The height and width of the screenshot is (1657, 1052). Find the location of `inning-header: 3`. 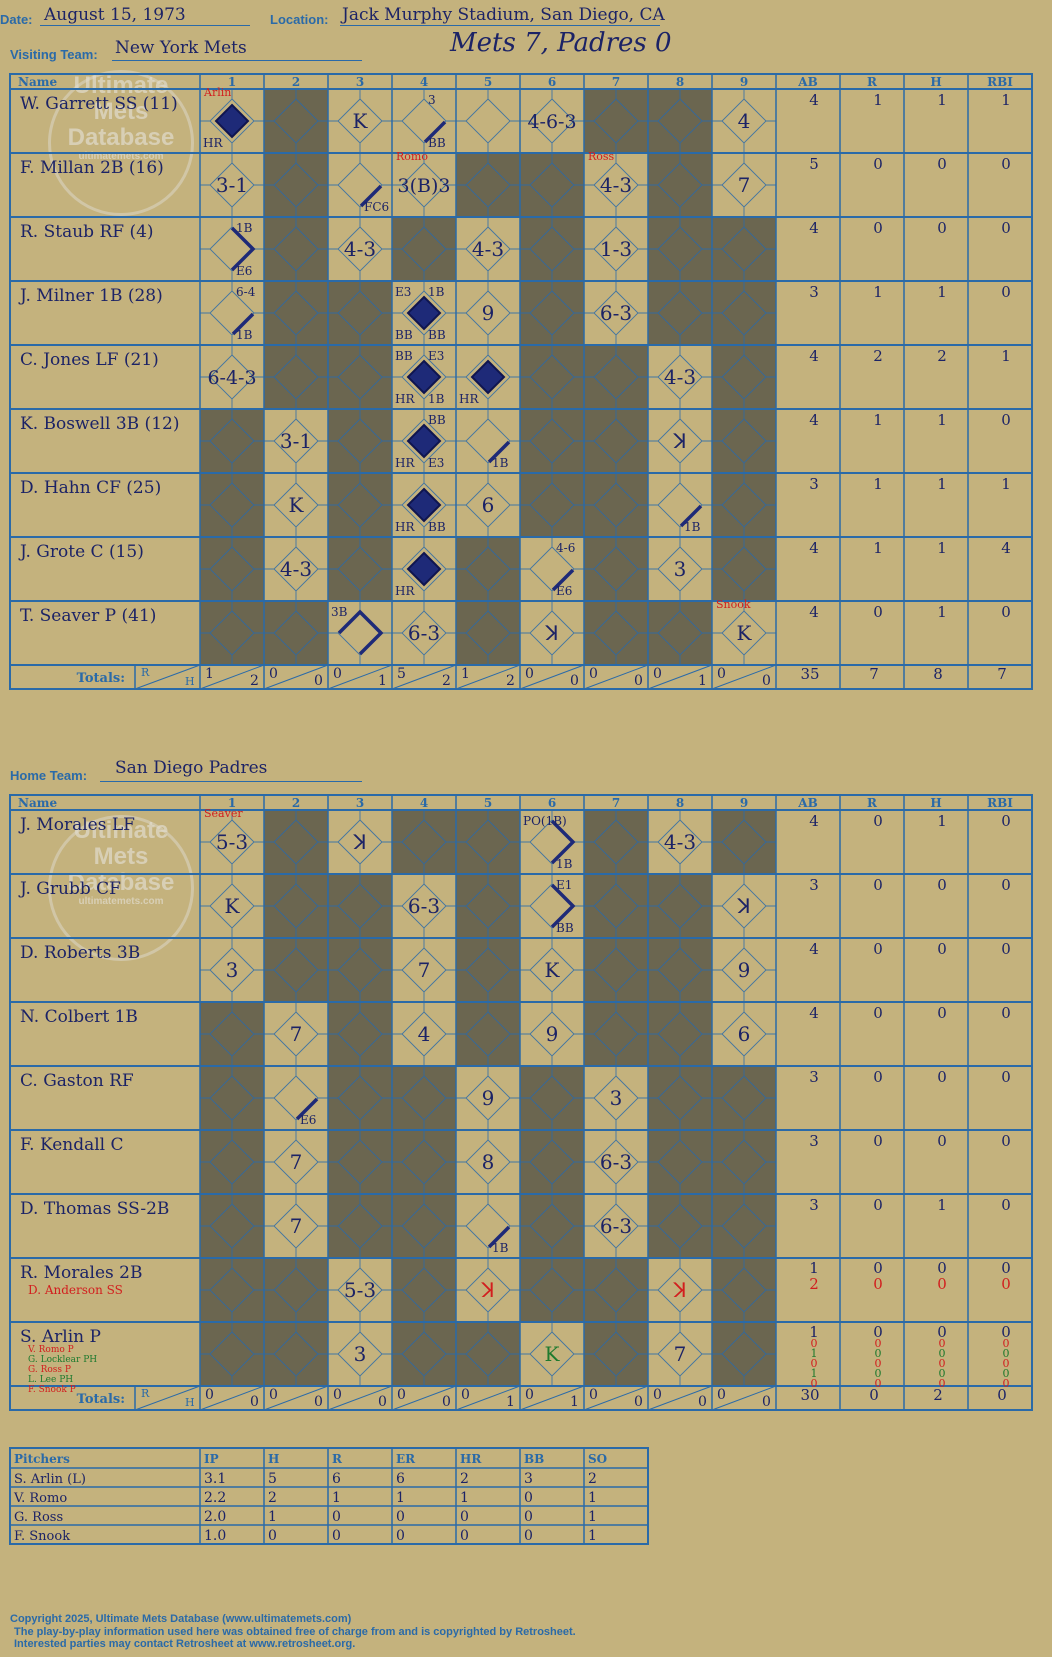

inning-header: 3 is located at coordinates (360, 803).